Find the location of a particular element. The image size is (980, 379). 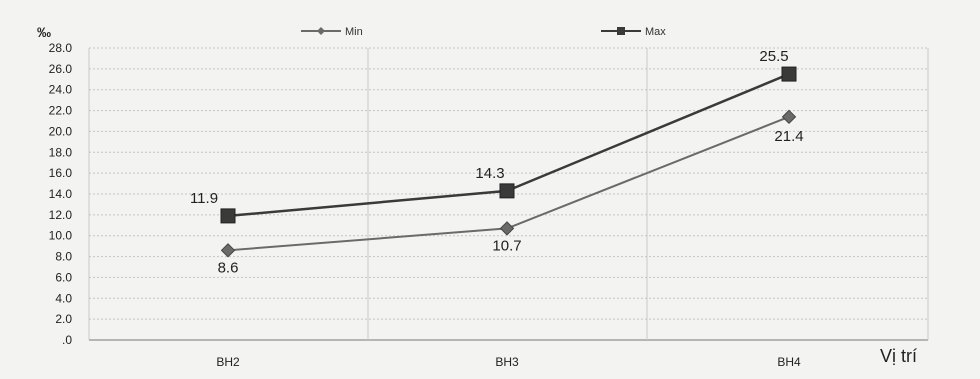

y-tick-label: 2.0 is located at coordinates (63, 319).